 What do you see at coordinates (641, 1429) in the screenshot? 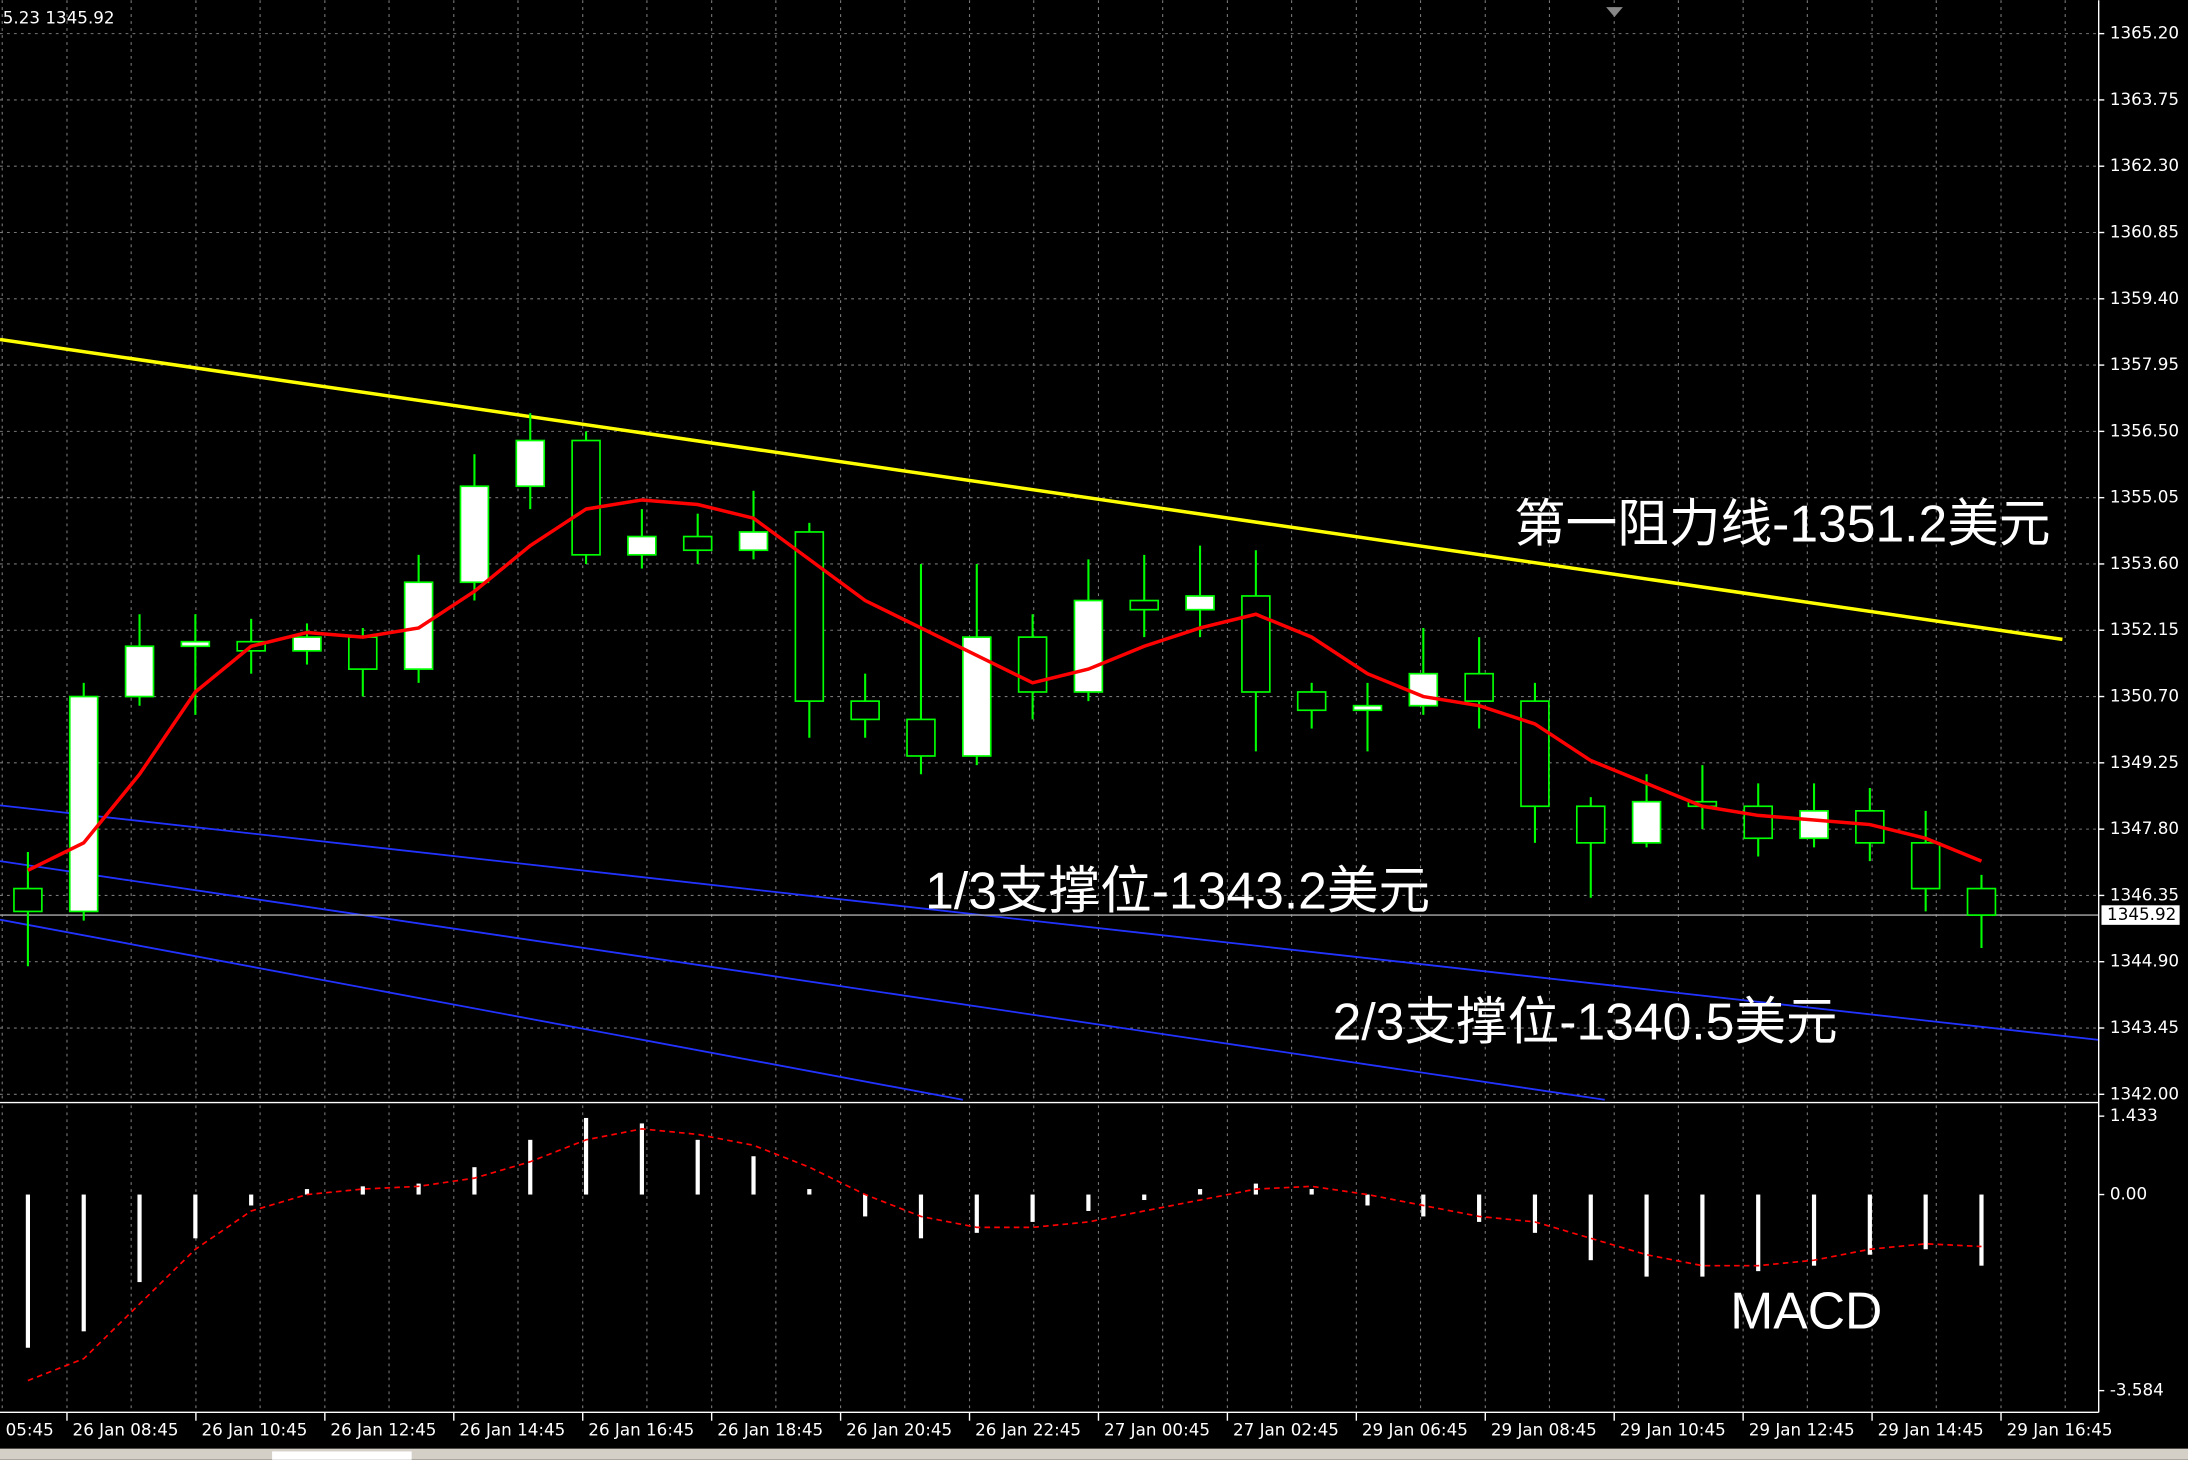
I see `x-tick-label: 26 Jan 16:45` at bounding box center [641, 1429].